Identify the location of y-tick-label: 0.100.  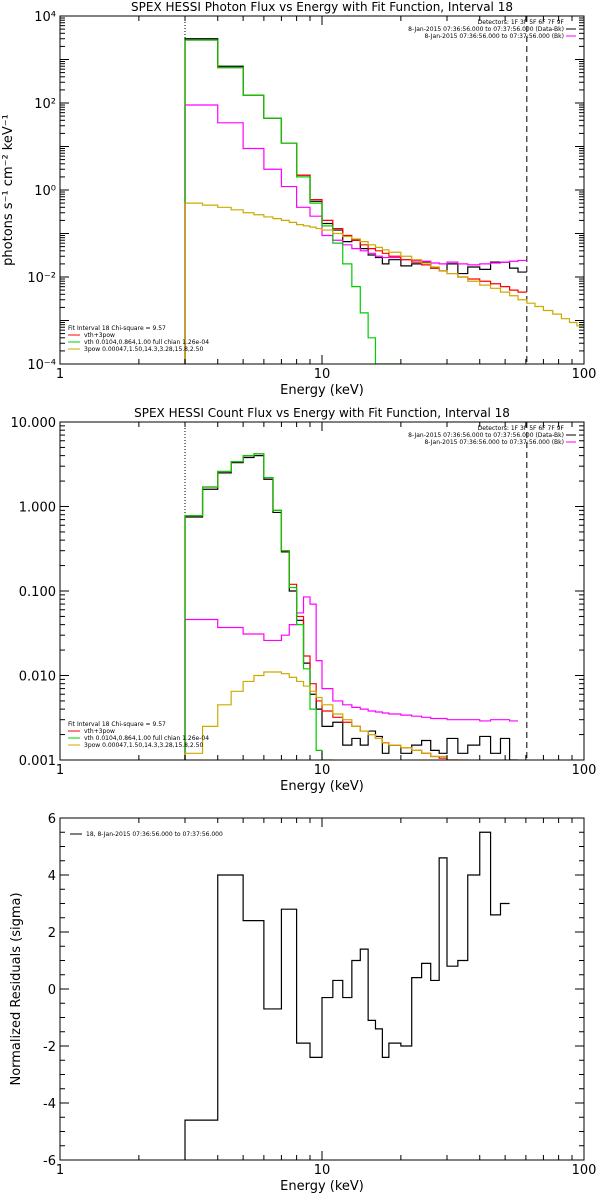
(37, 592).